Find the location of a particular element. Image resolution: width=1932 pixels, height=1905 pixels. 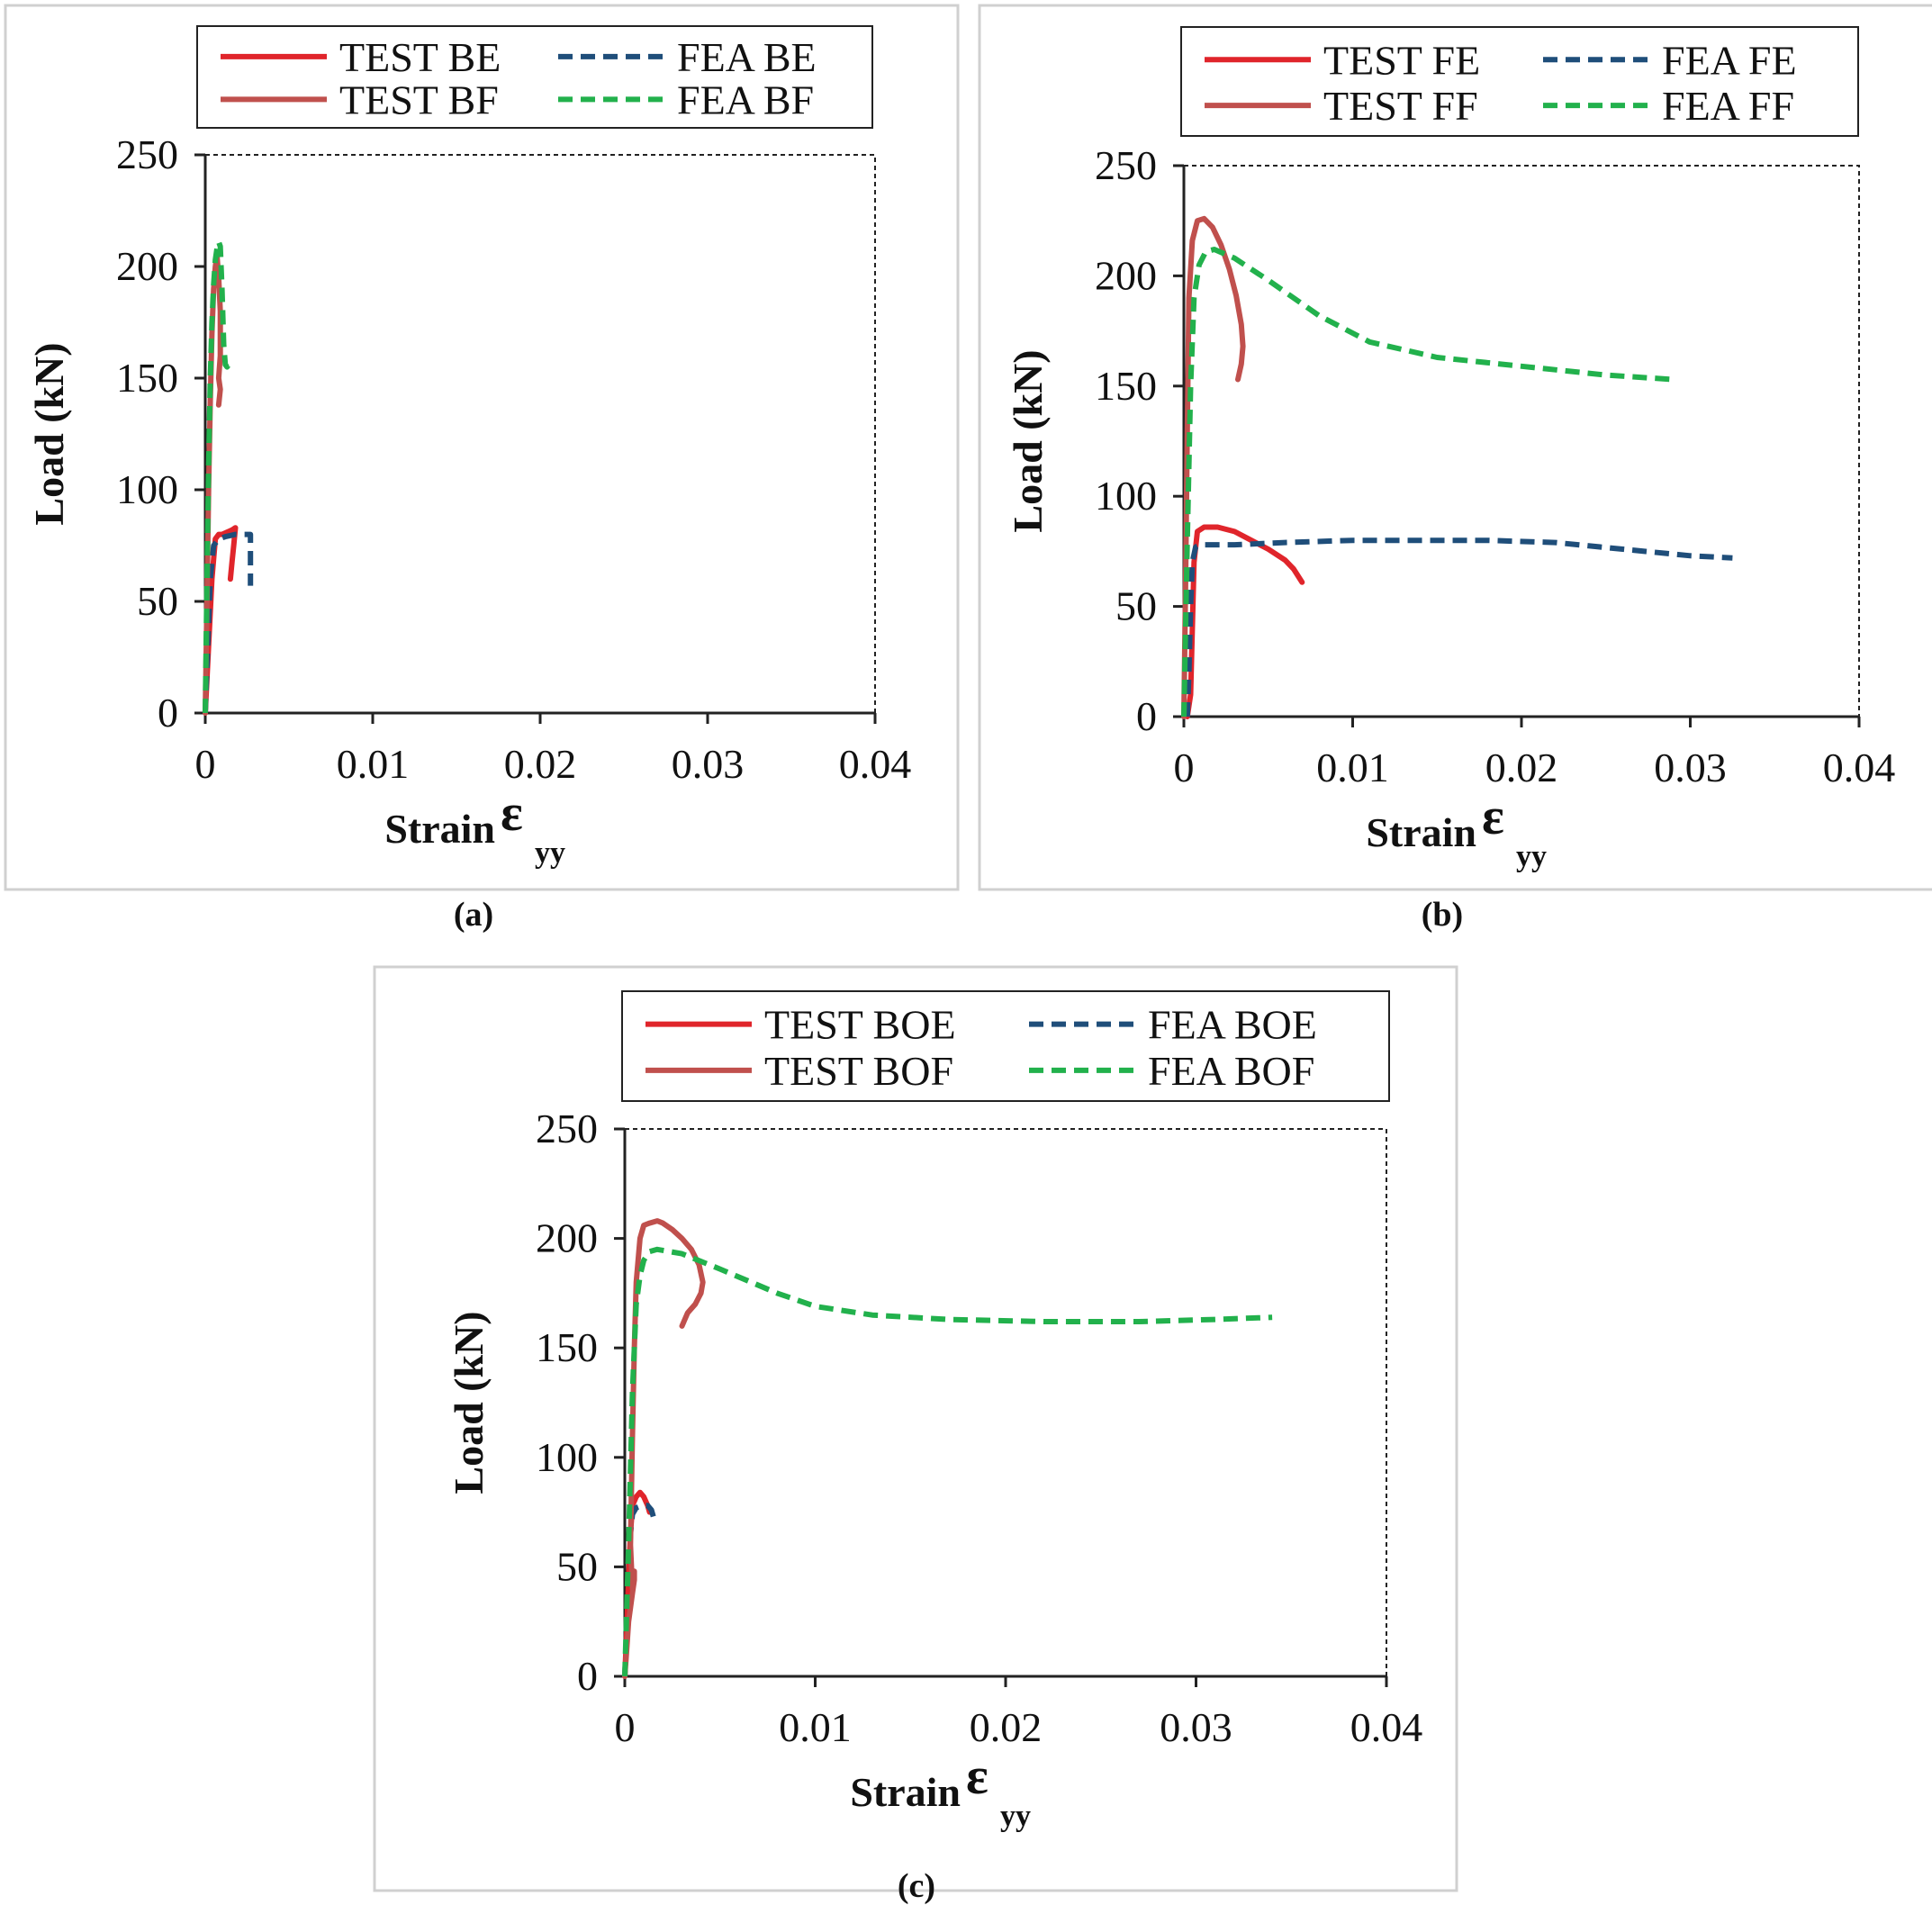

panel-caption: (b) is located at coordinates (1442, 915).